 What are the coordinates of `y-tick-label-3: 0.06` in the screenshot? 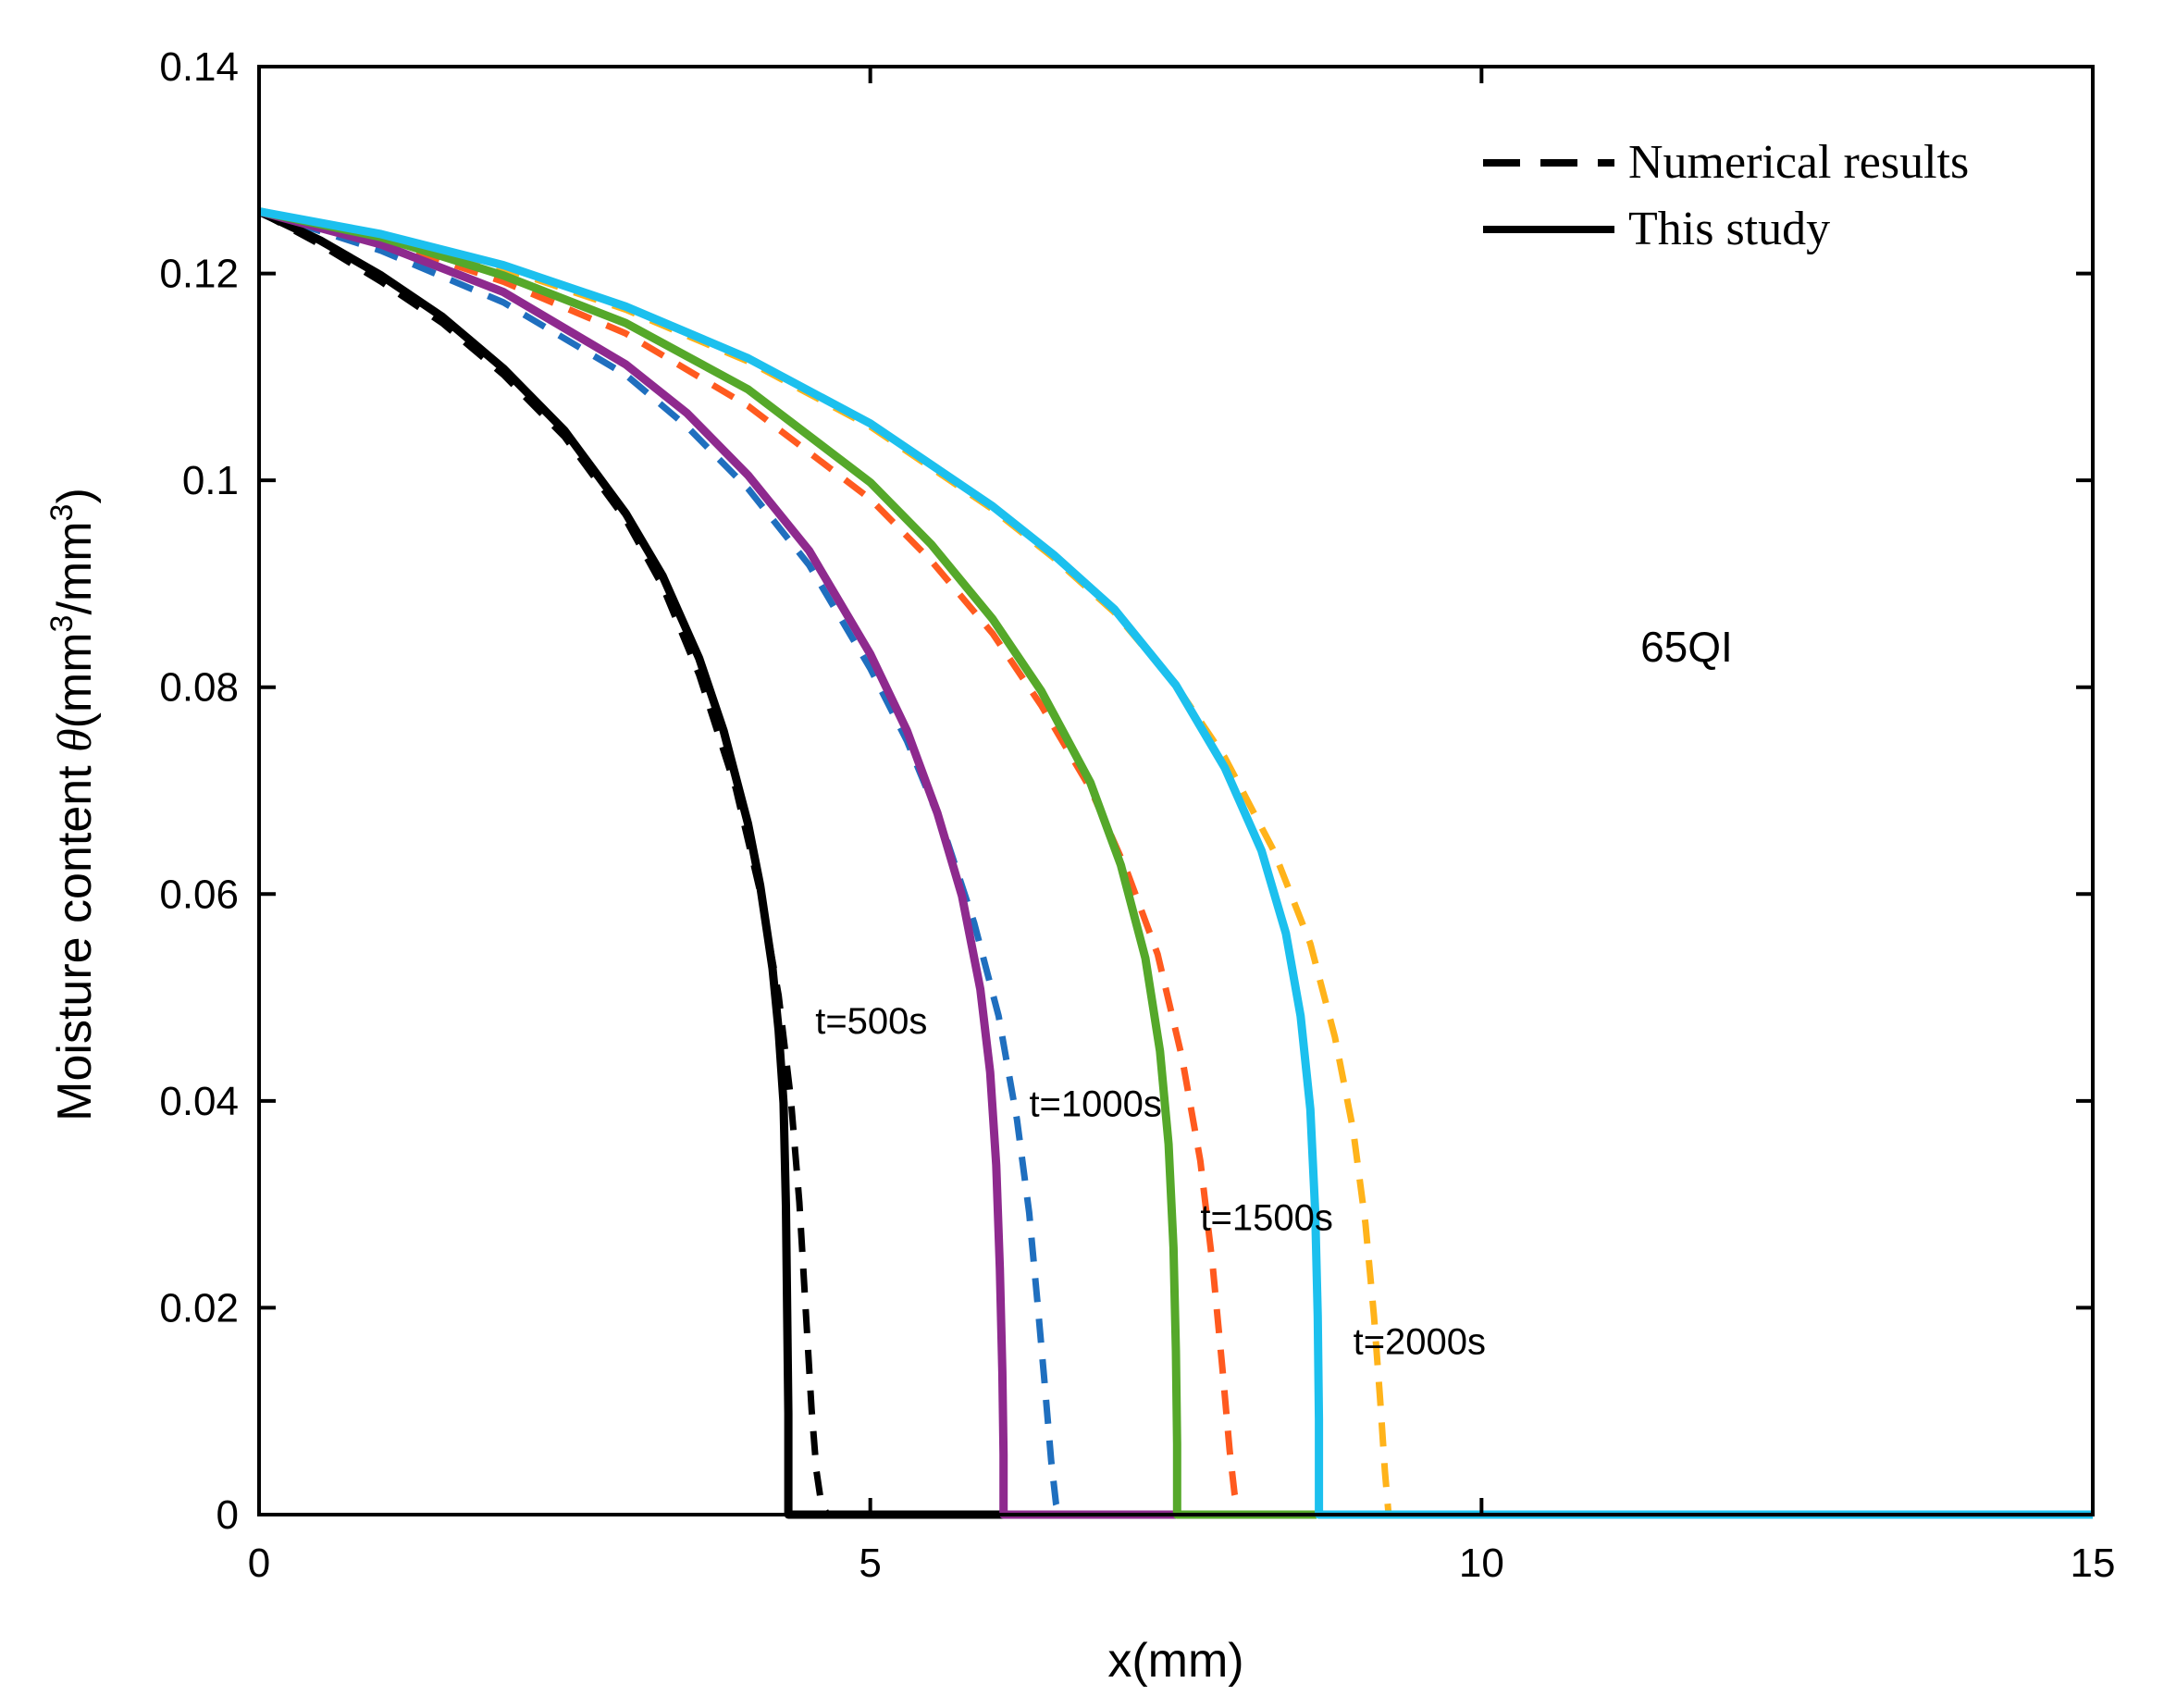 It's located at (199, 894).